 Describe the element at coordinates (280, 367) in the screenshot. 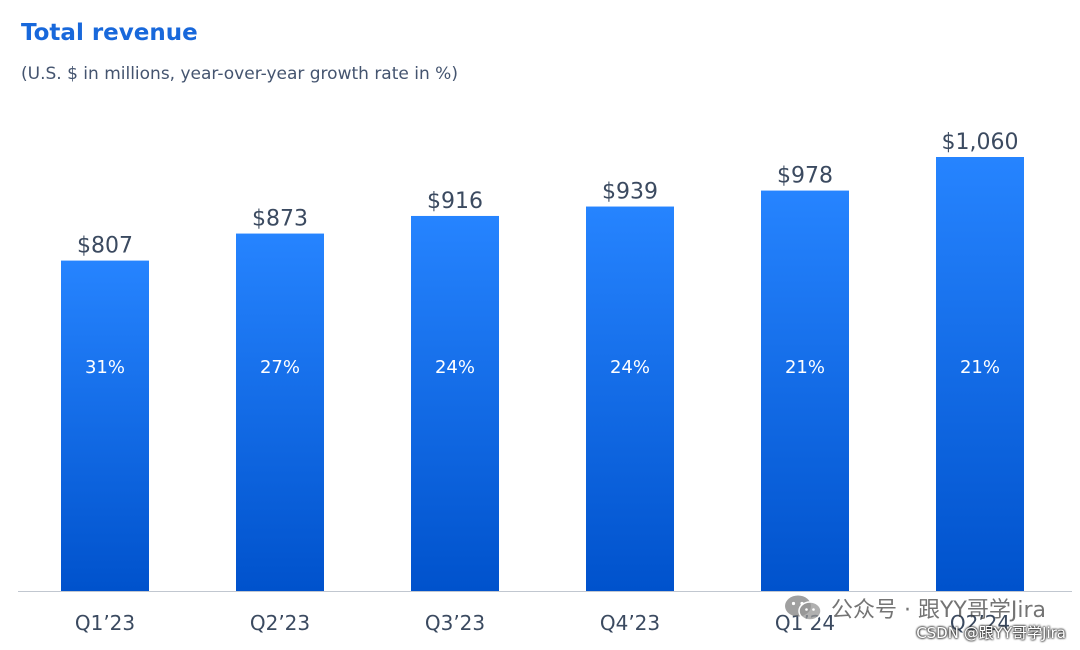

I see `growth-label-2: 27%` at that location.